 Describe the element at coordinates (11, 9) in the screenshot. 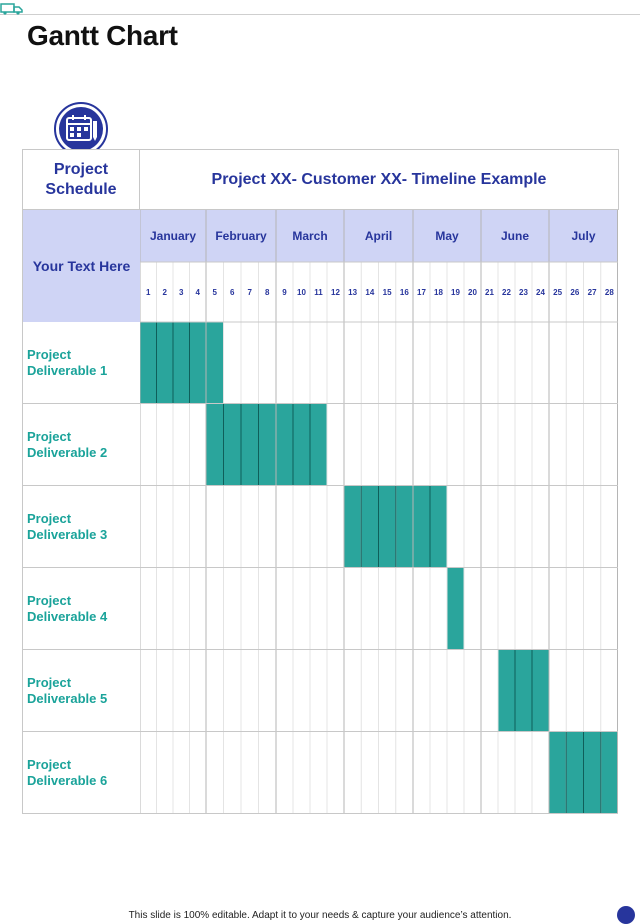

I see `truck-icon` at that location.